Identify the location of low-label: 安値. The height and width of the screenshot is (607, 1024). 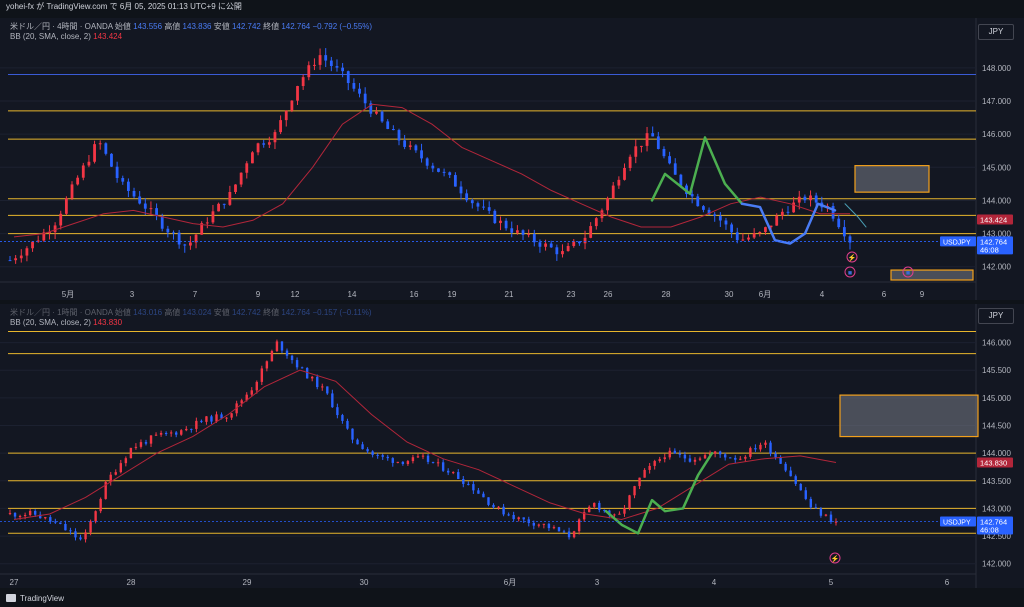
(221, 312).